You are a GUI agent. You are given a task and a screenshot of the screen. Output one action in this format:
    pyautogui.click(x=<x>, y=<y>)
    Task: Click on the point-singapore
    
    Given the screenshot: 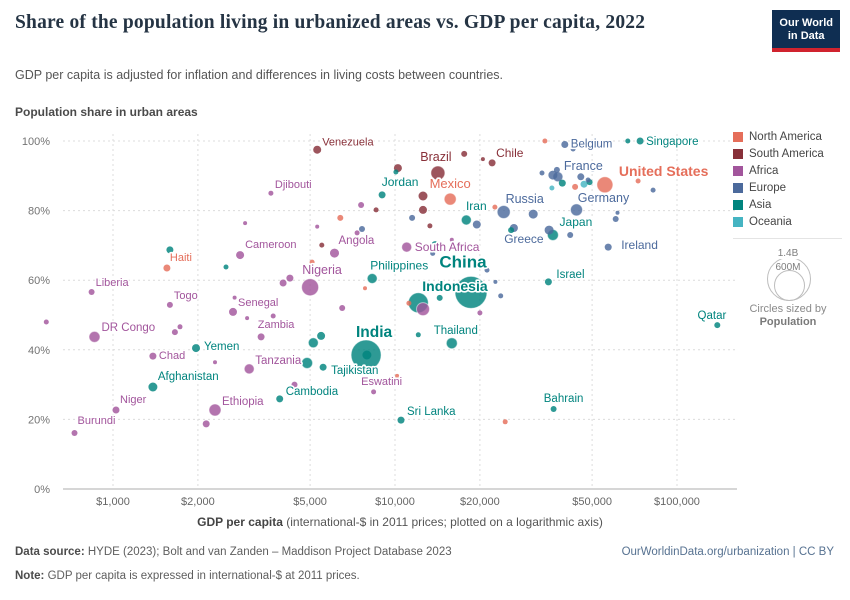 What is the action you would take?
    pyautogui.click(x=640, y=141)
    